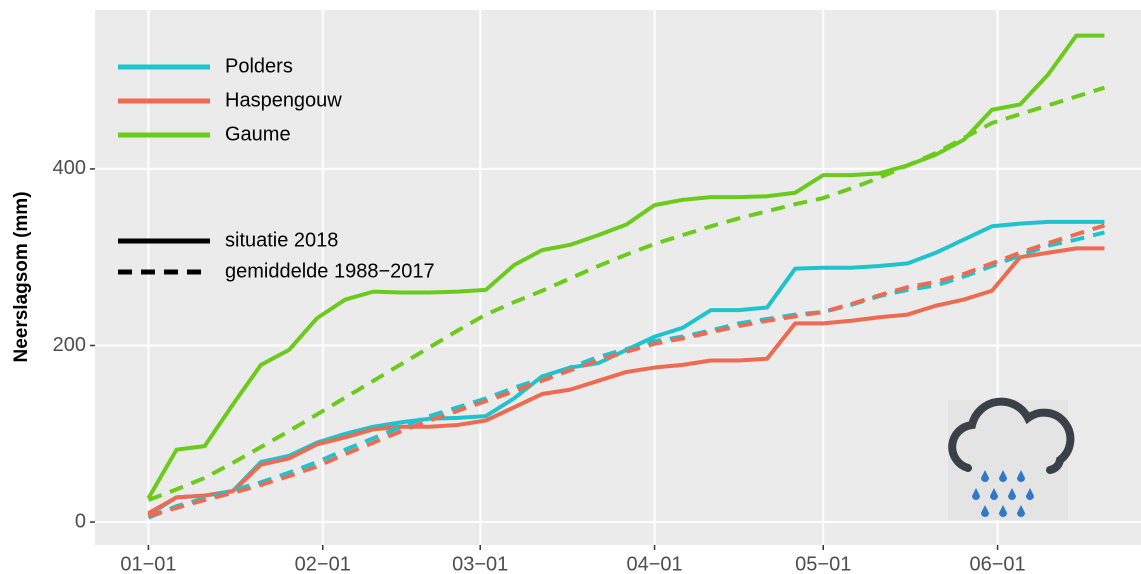 The width and height of the screenshot is (1141, 574). Describe the element at coordinates (998, 563) in the screenshot. I see `x-tick-label: 06−01` at that location.